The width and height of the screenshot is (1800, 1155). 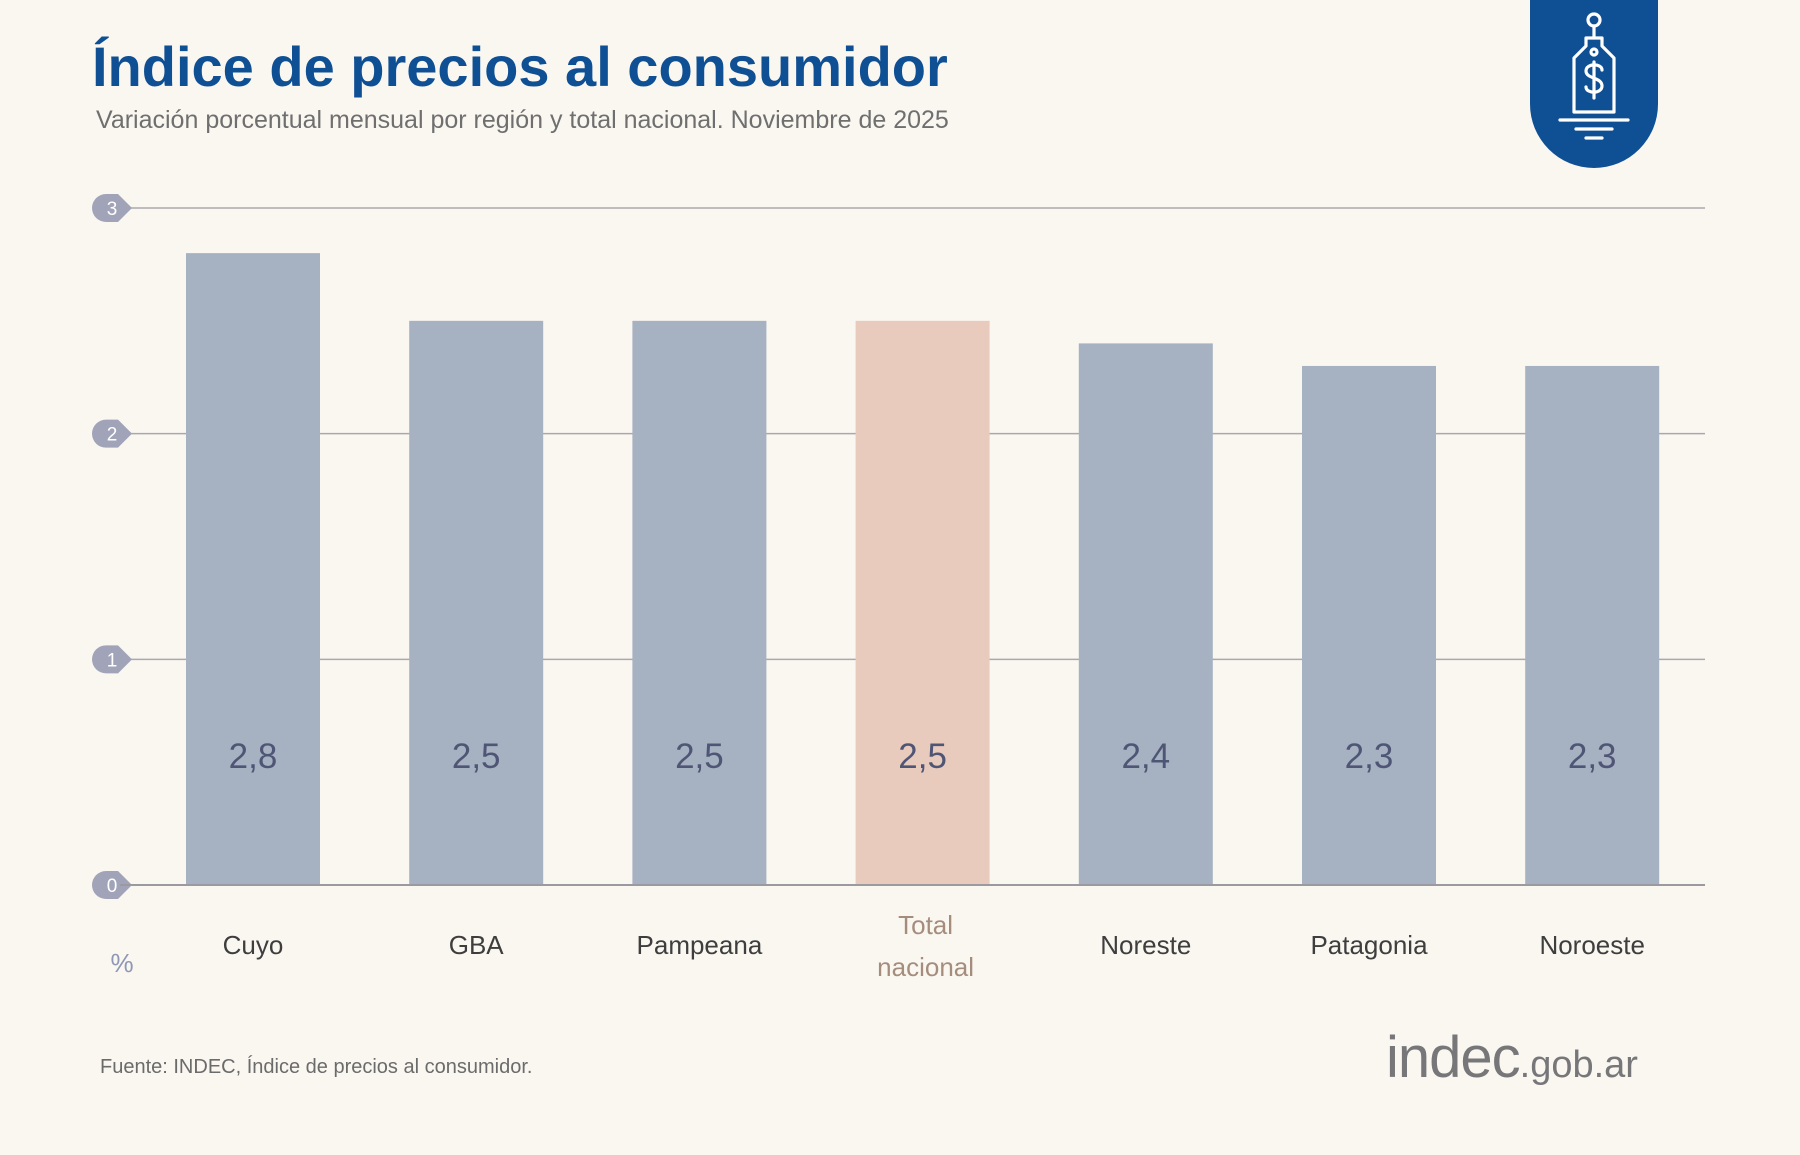 I want to click on price-tag-dollar-icon, so click(x=1594, y=76).